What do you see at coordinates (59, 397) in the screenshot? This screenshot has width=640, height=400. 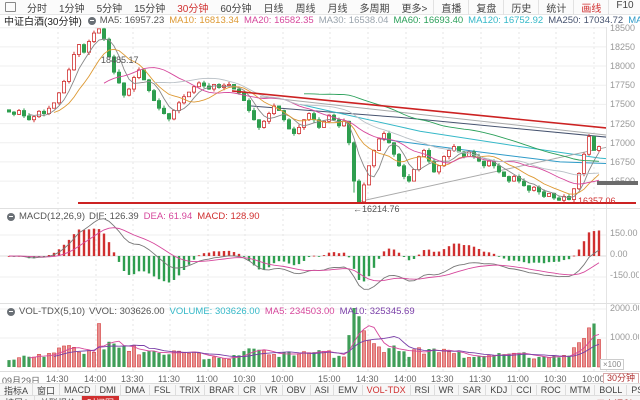 I see `bottom-tab: 关联报价` at bounding box center [59, 397].